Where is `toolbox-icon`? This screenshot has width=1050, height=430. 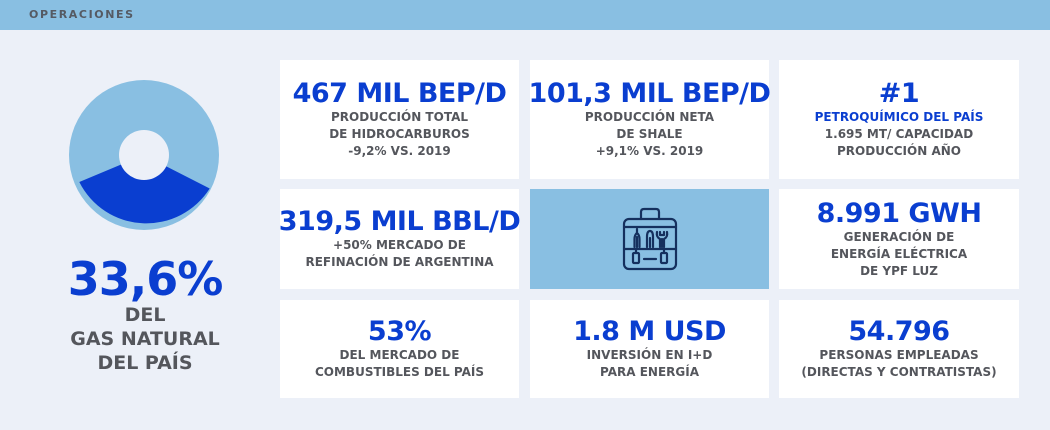 toolbox-icon is located at coordinates (649, 239).